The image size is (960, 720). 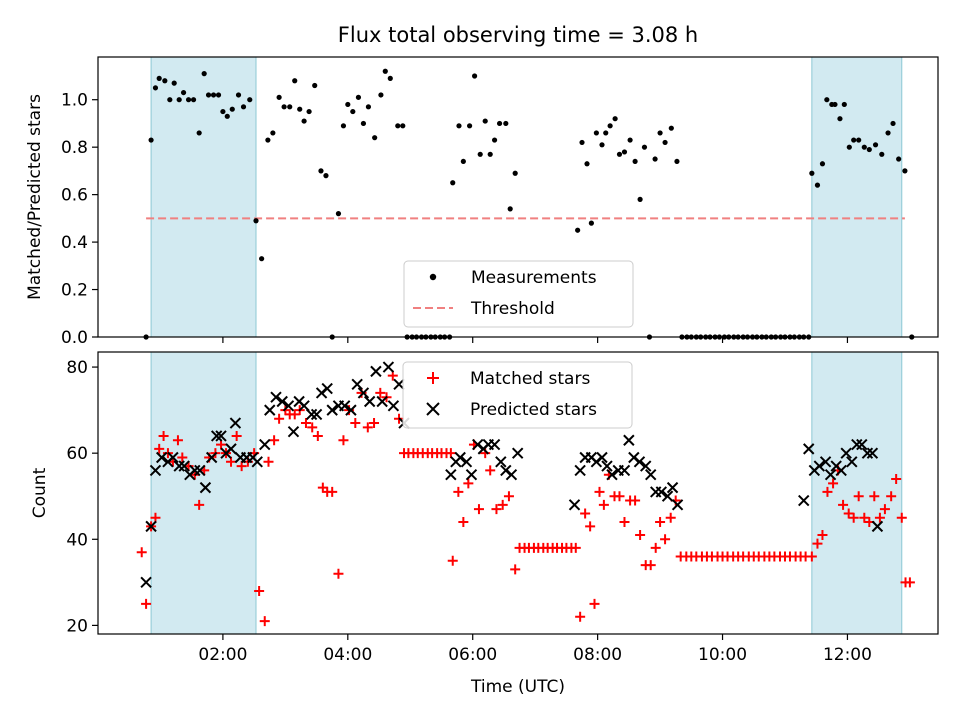 I want to click on ratio-legend-box, so click(x=518, y=294).